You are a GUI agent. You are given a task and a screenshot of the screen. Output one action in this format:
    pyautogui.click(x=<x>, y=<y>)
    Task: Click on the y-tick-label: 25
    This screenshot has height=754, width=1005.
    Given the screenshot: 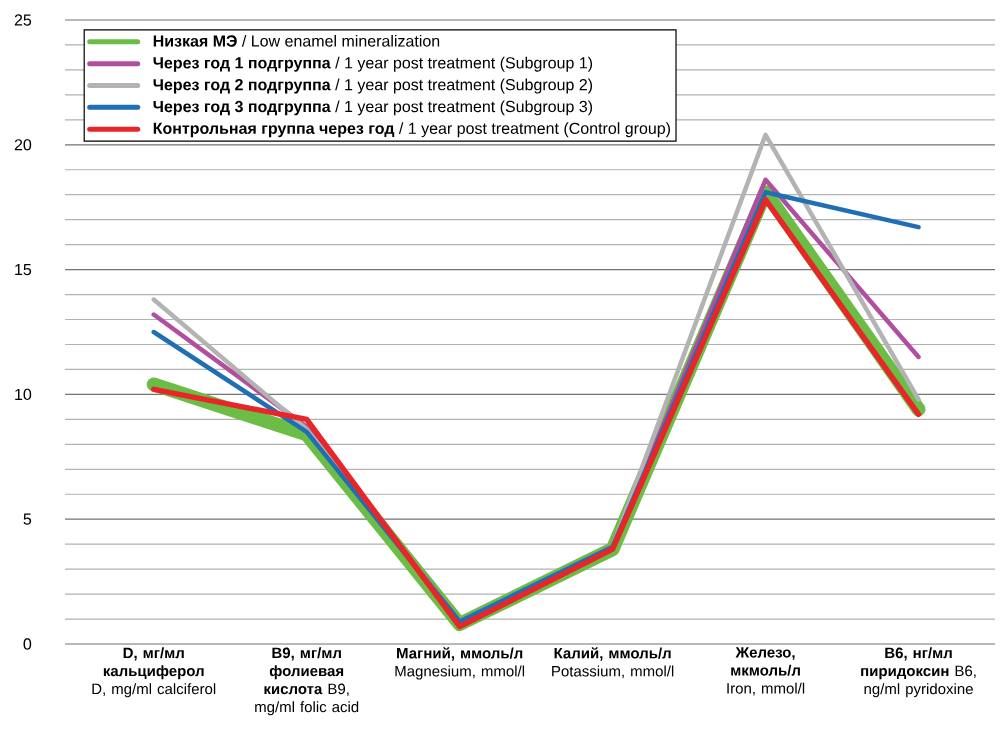 What is the action you would take?
    pyautogui.click(x=23, y=20)
    